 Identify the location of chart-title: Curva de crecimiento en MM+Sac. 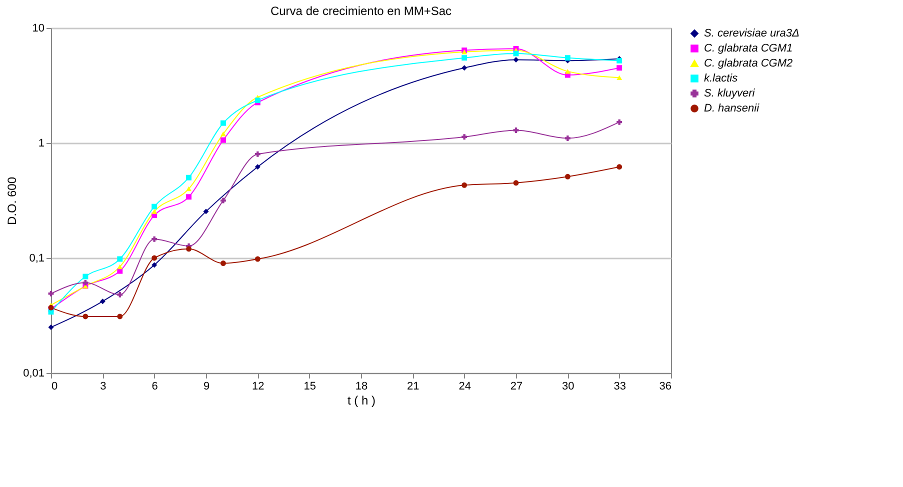
(361, 11).